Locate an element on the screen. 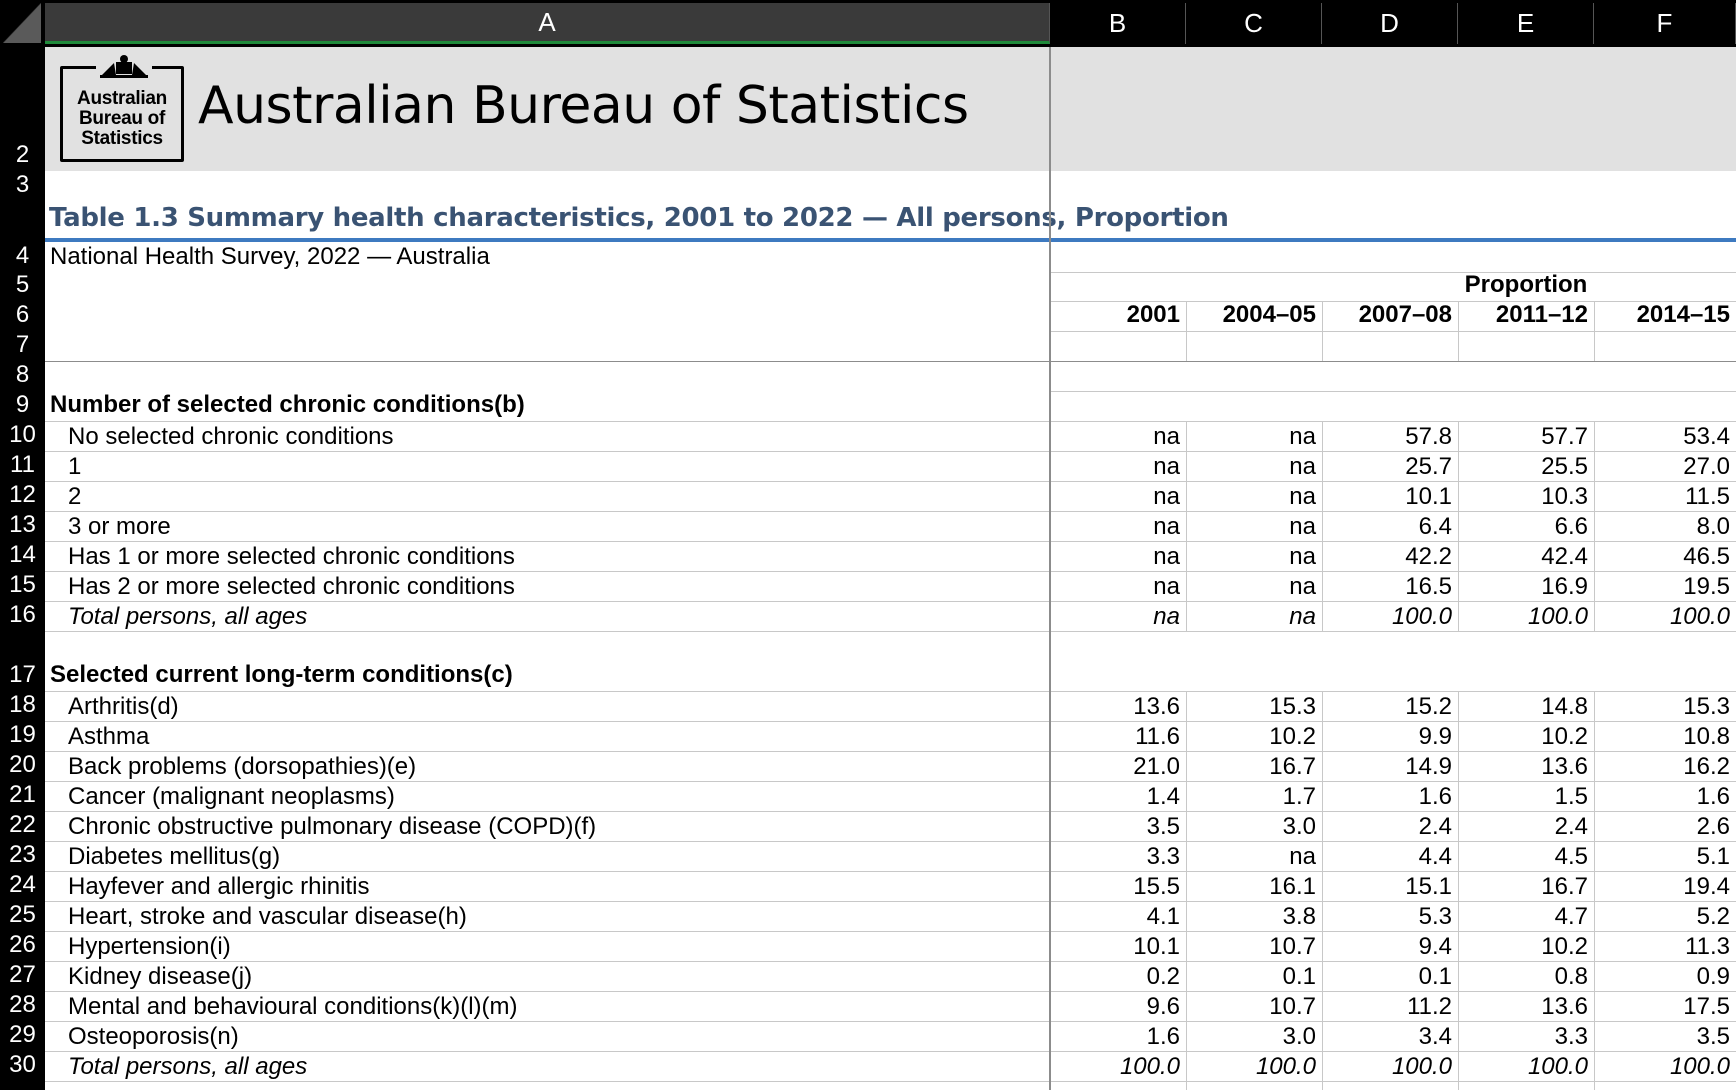 The height and width of the screenshot is (1090, 1736). row-header-17: 17 is located at coordinates (22, 674).